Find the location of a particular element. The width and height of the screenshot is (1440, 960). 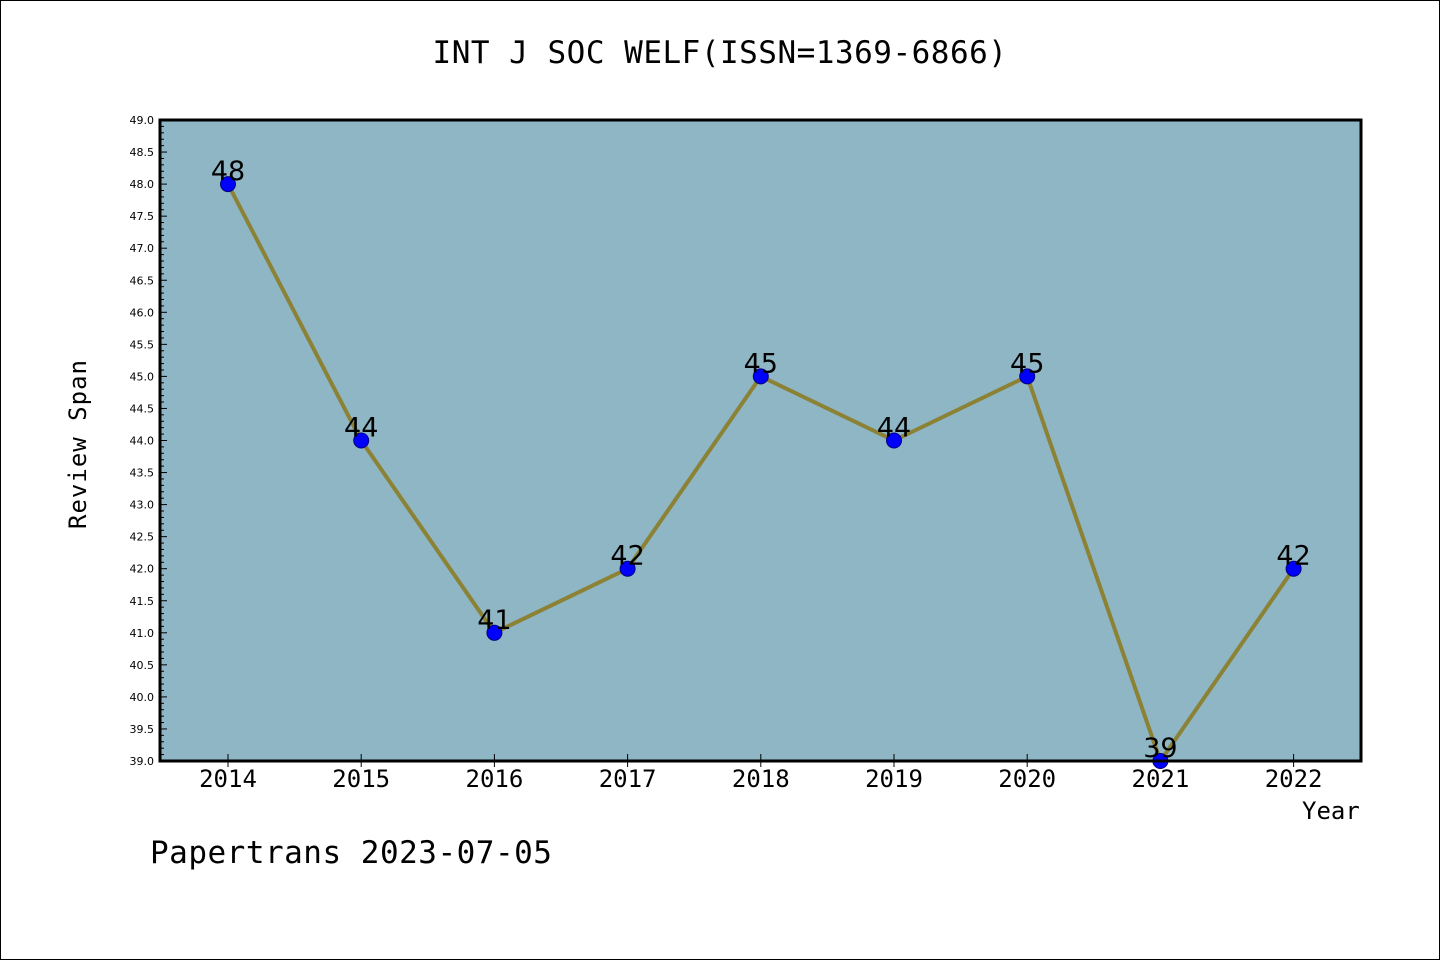

x-axis-label: Year is located at coordinates (1331, 811).